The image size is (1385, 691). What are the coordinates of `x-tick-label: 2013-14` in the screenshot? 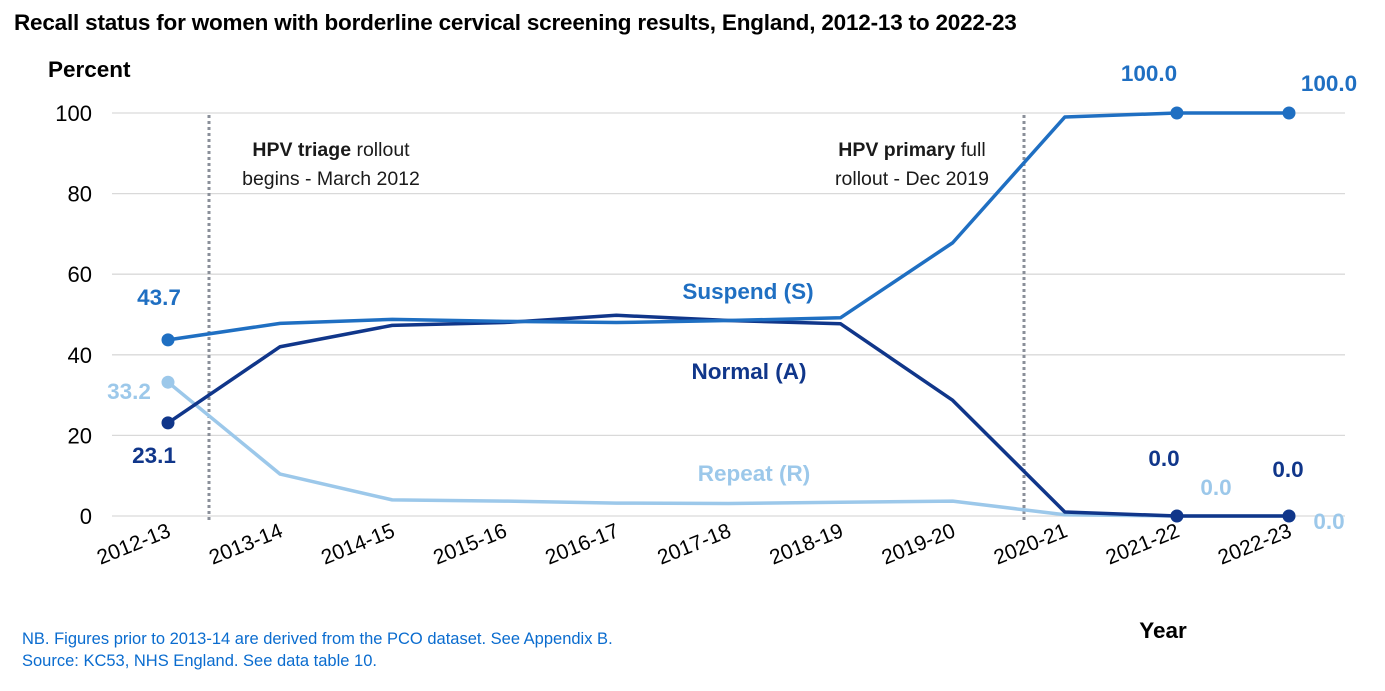 It's located at (246, 544).